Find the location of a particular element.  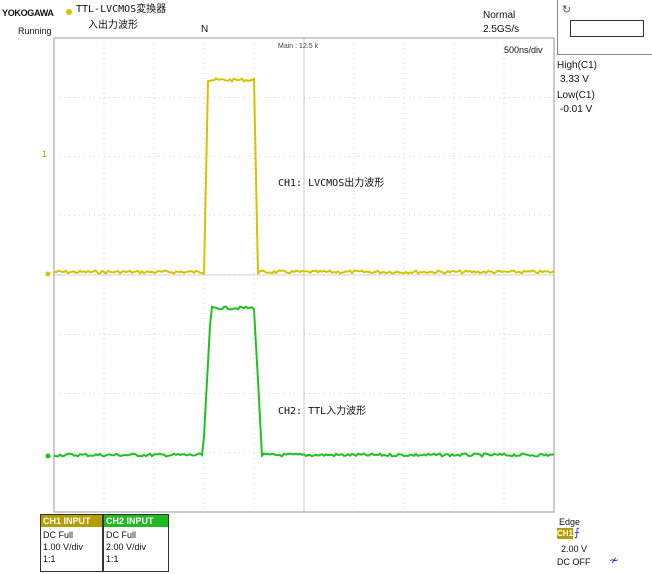

refresh-icon: ↻ is located at coordinates (567, 10).